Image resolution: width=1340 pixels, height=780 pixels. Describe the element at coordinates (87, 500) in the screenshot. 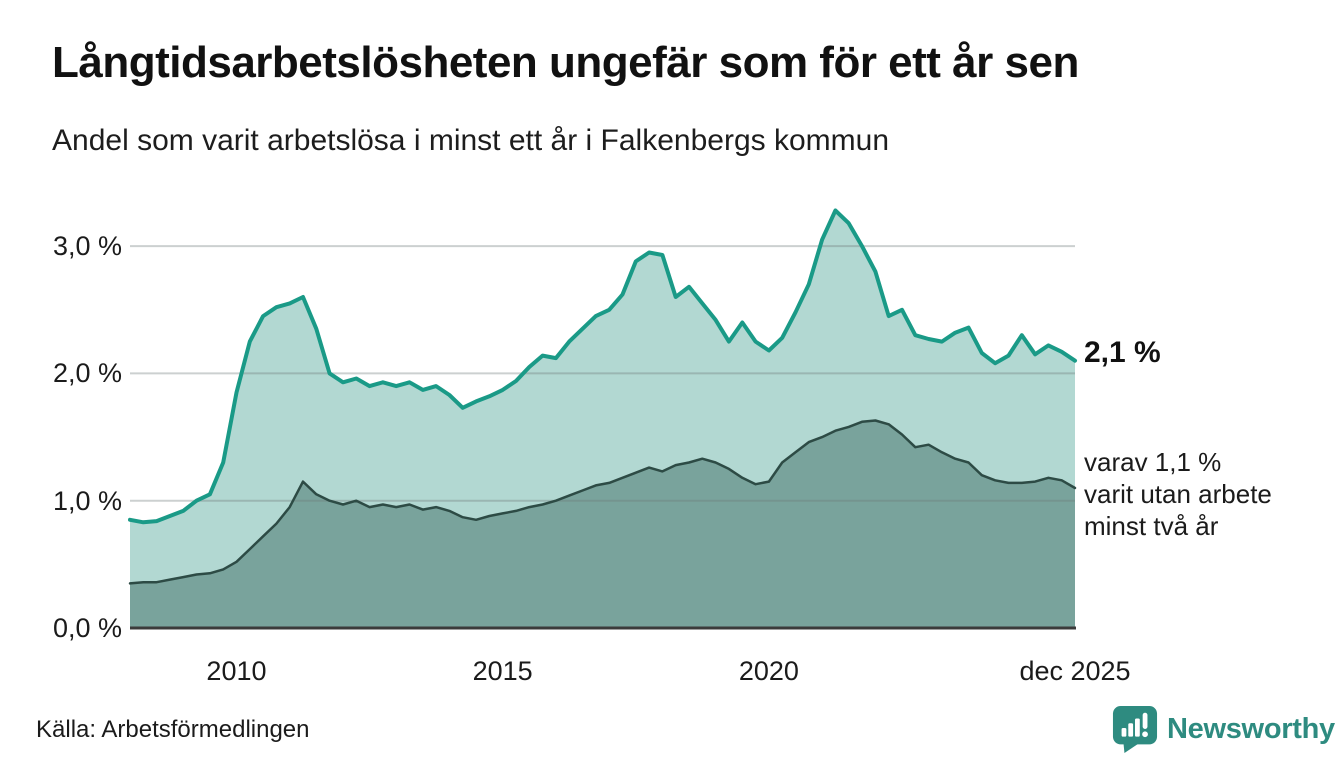

I see `y-axis-label-1: 1,0 %` at that location.